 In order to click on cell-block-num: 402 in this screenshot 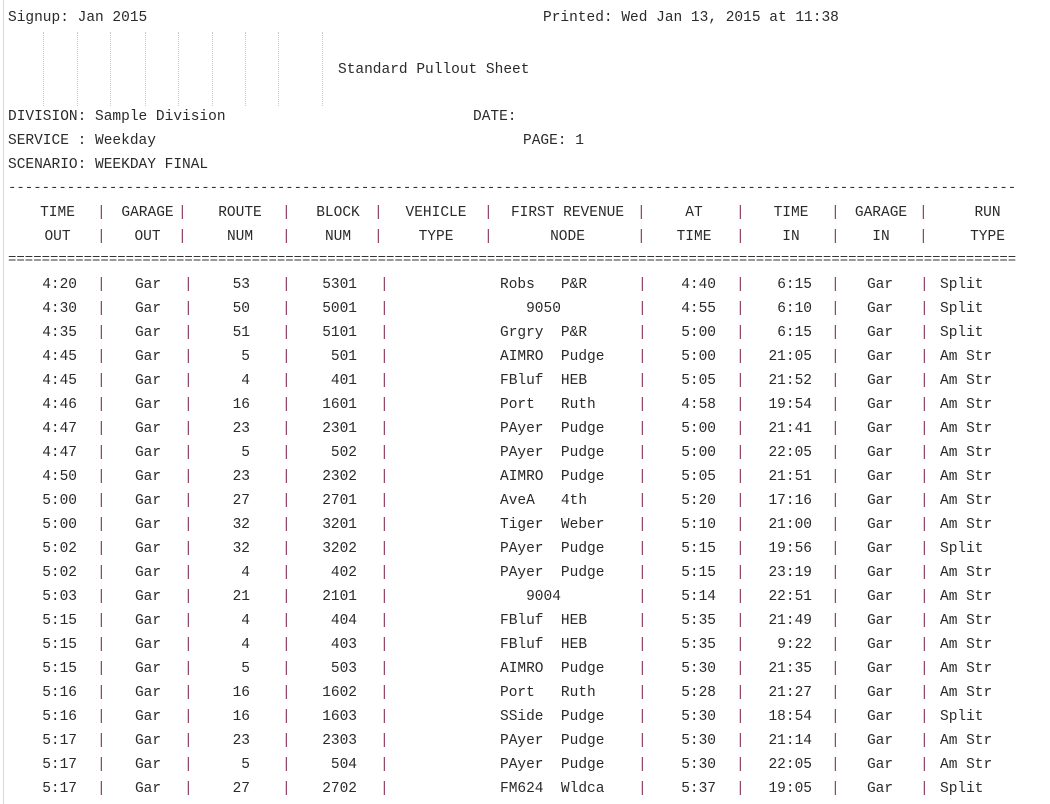, I will do `click(343, 573)`.